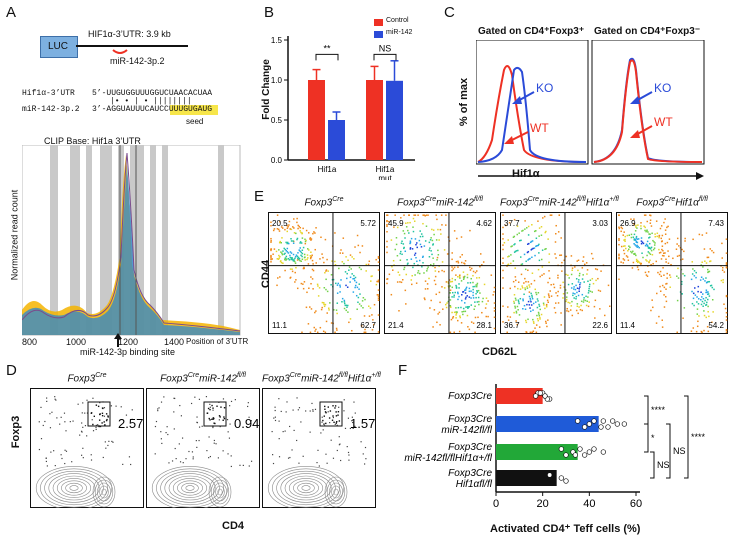 This screenshot has width=740, height=545. What do you see at coordinates (580, 449) in the screenshot?
I see `f-point` at bounding box center [580, 449].